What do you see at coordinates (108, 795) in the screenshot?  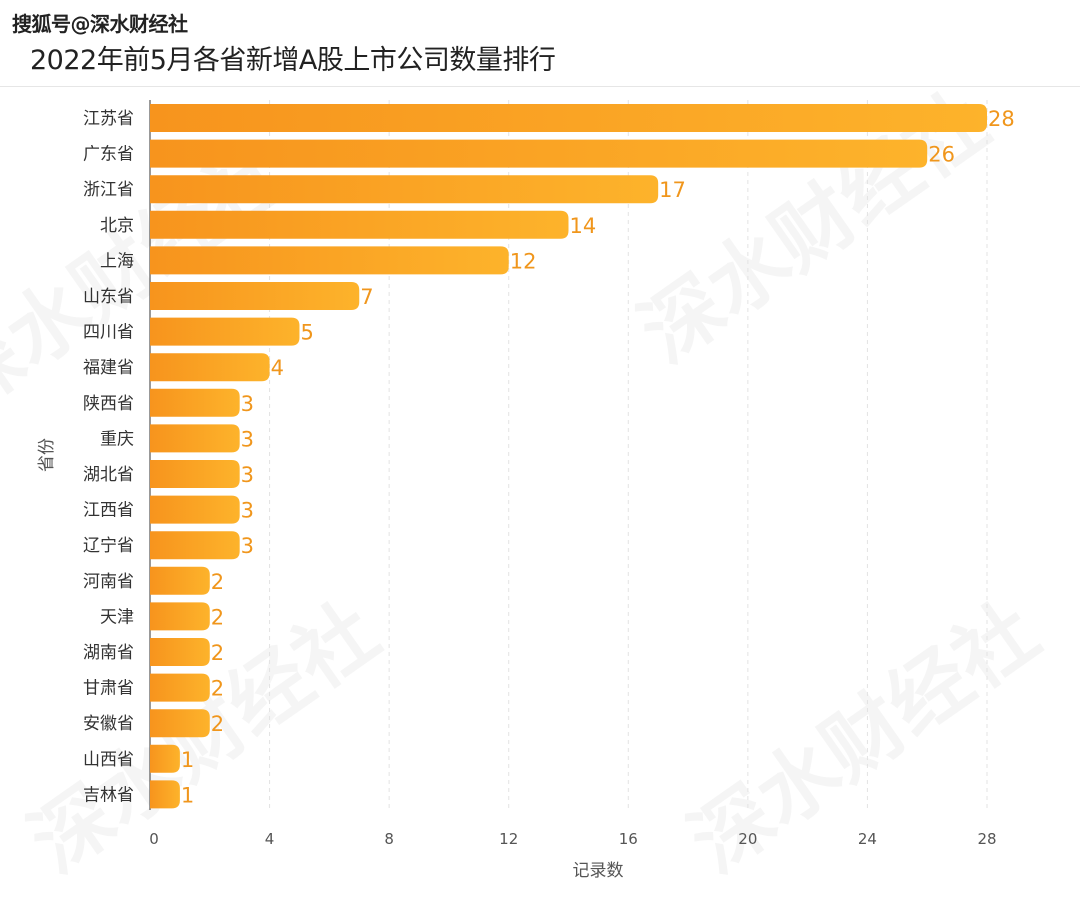 I see `category-label: 吉林省` at bounding box center [108, 795].